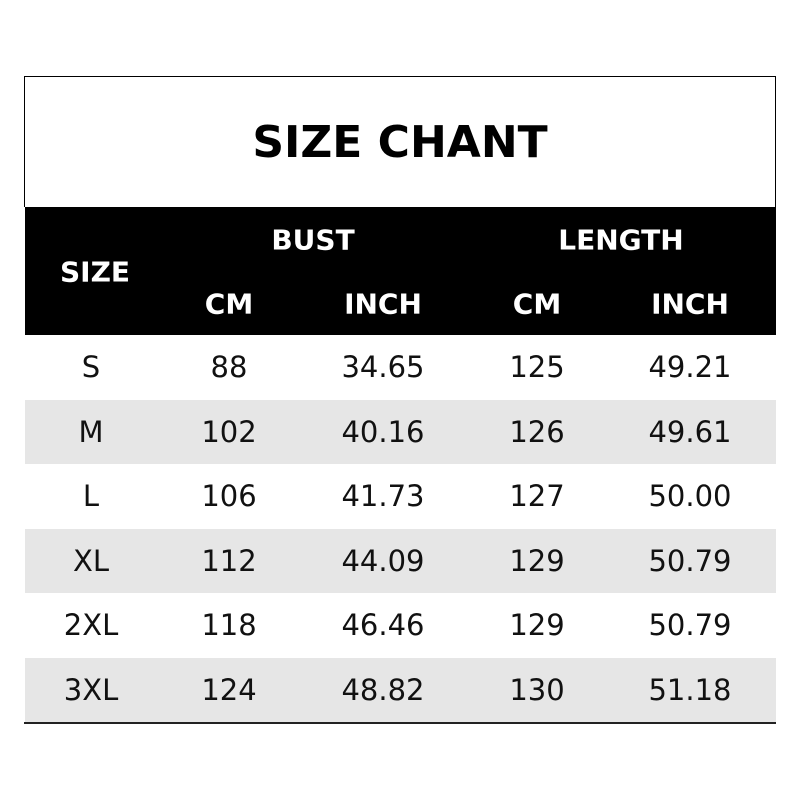 Image resolution: width=800 pixels, height=800 pixels. I want to click on cell-size: S, so click(91, 367).